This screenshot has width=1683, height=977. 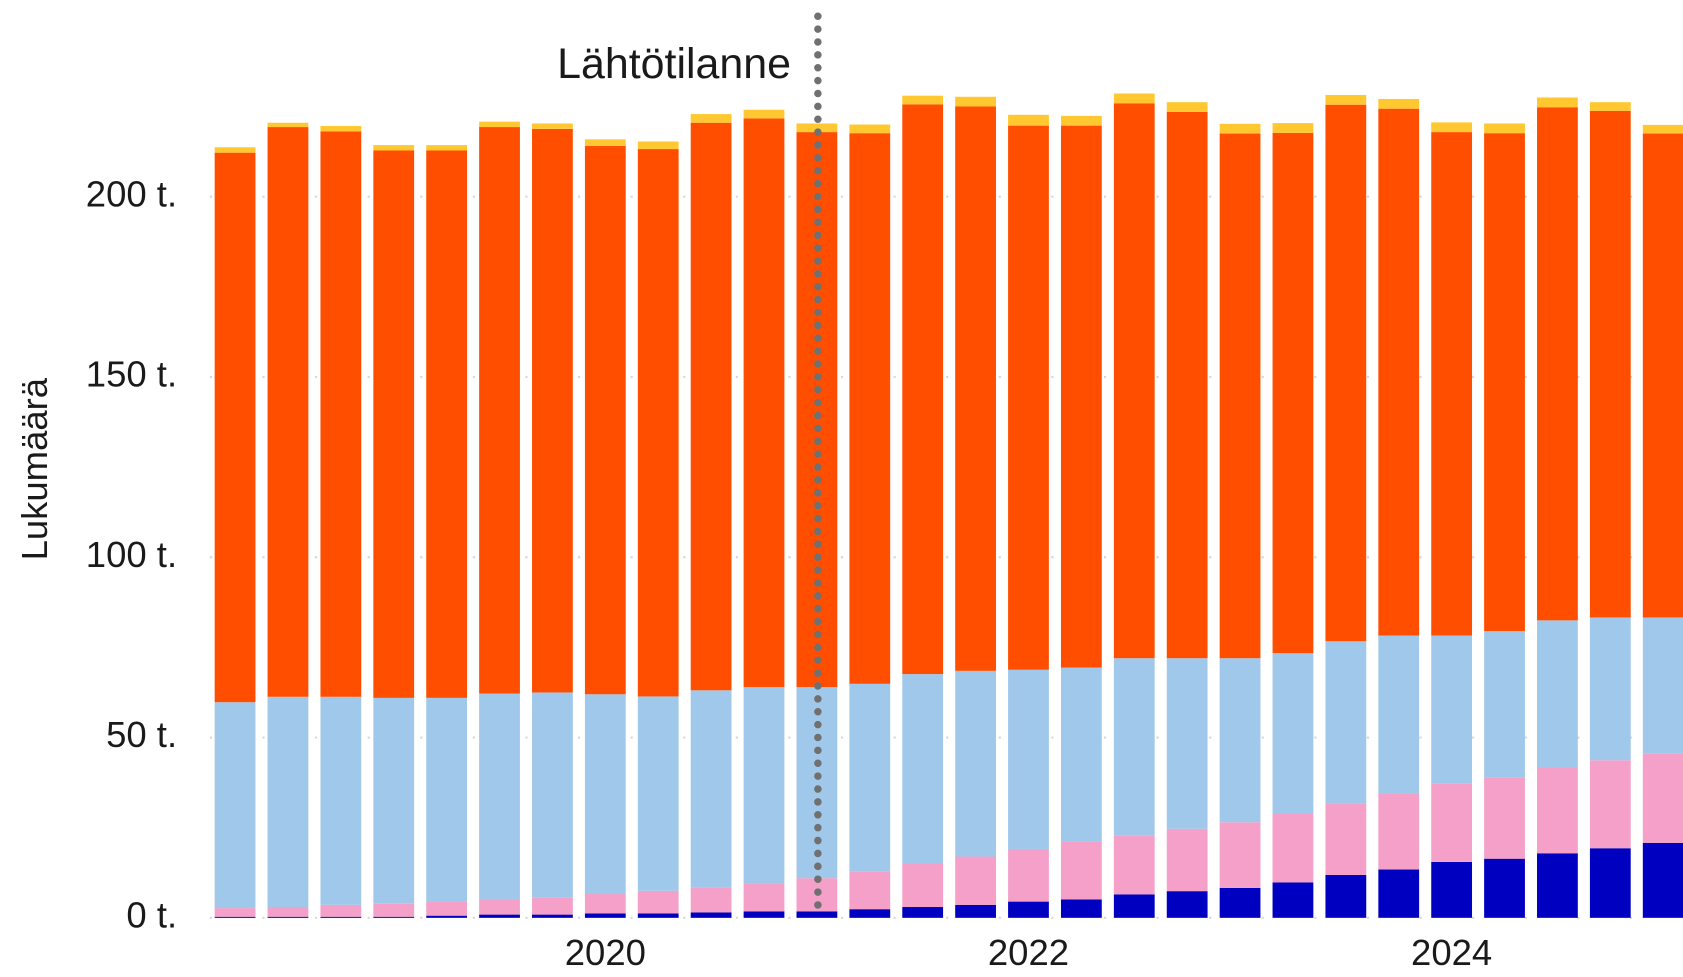 What do you see at coordinates (131, 554) in the screenshot?
I see `y-tick-label: 100 t.` at bounding box center [131, 554].